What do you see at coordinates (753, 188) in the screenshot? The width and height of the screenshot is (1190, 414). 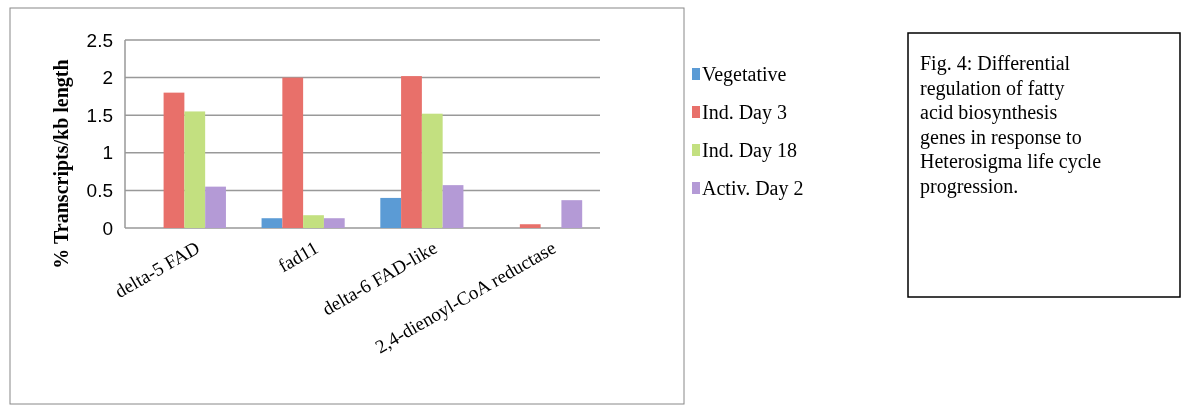 I see `legend-label: Activ. Day 2` at bounding box center [753, 188].